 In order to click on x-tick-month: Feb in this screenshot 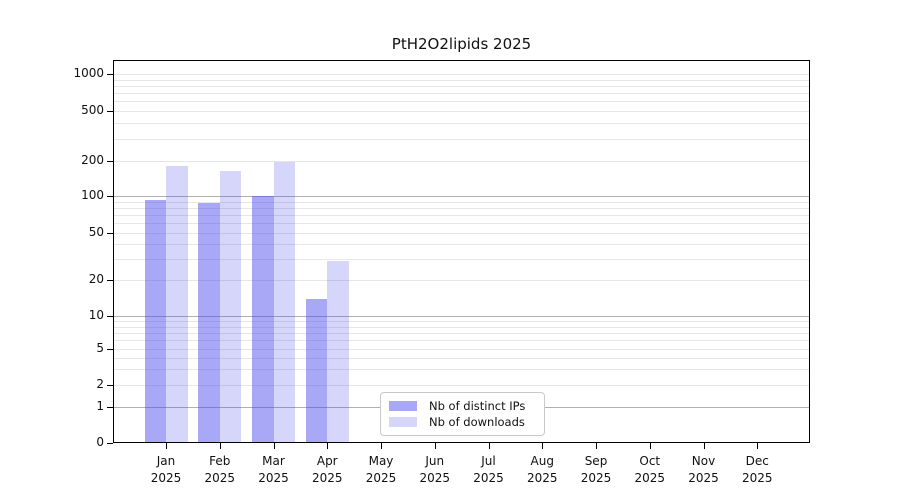, I will do `click(220, 461)`.